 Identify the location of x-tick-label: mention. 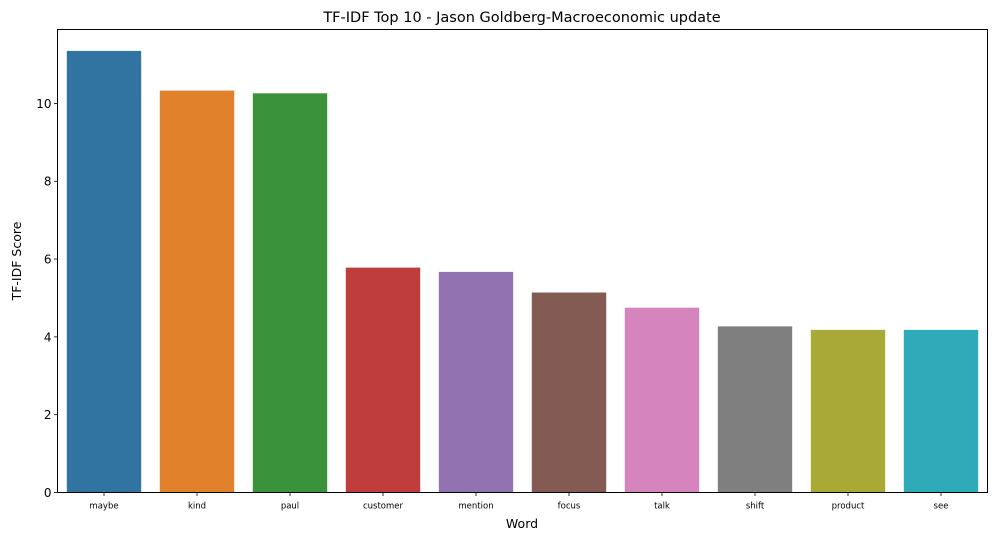
(475, 507).